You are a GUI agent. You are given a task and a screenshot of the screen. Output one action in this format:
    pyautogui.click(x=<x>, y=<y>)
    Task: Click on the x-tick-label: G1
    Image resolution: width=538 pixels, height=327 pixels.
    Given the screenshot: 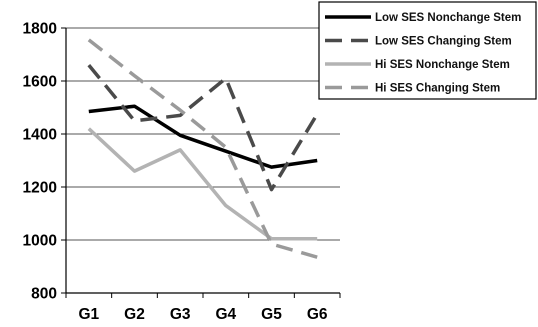 What is the action you would take?
    pyautogui.click(x=88, y=314)
    